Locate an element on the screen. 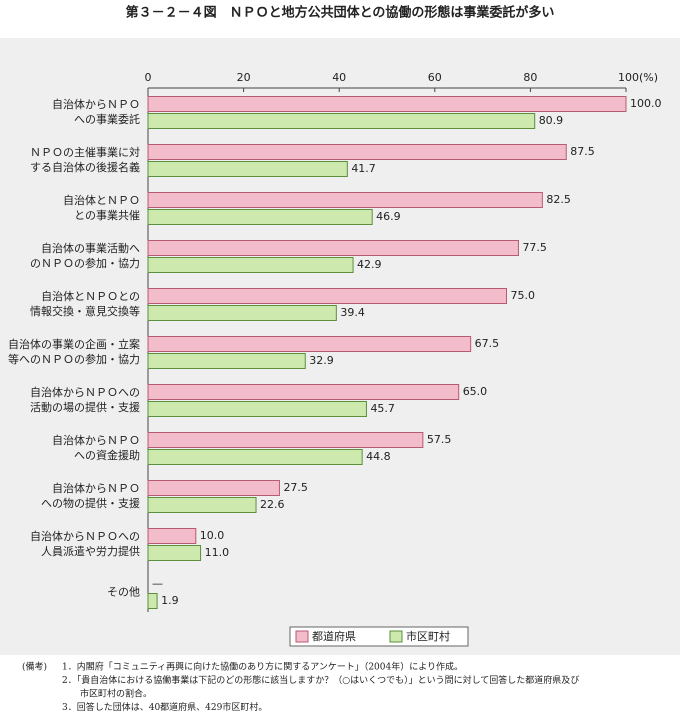 The image size is (680, 727). value-label: 80.9 is located at coordinates (551, 120).